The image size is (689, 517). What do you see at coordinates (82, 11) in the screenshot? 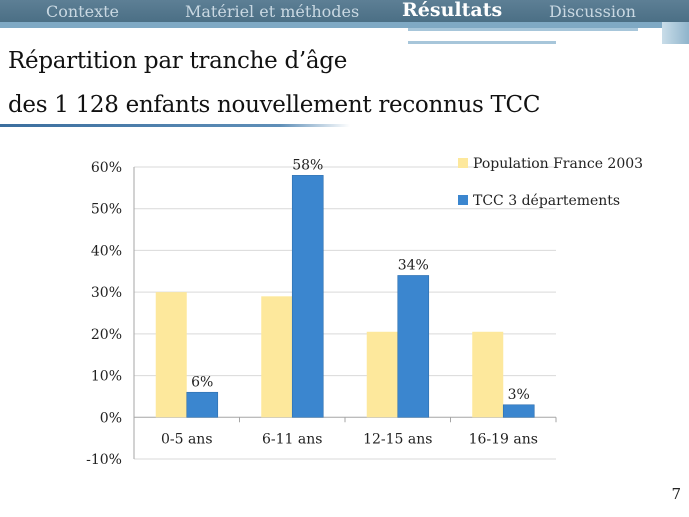
I see `nav-item-contexte: Contexte` at bounding box center [82, 11].